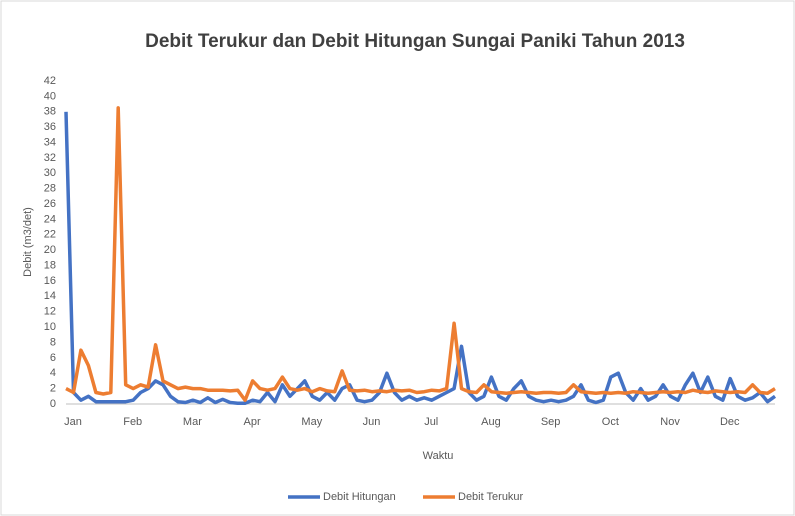 The image size is (795, 516). Describe the element at coordinates (438, 456) in the screenshot. I see `x-axis-label: Waktu` at that location.